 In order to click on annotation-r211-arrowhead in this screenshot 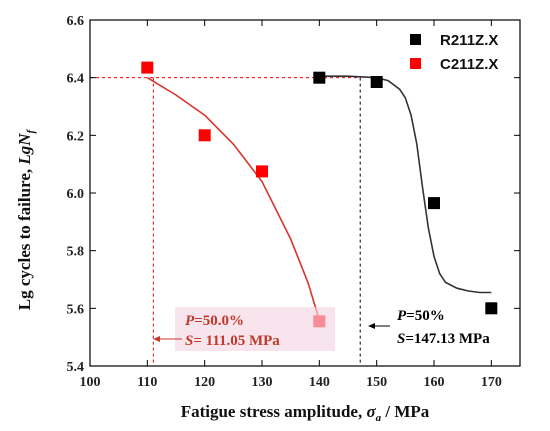, I will do `click(371, 326)`.